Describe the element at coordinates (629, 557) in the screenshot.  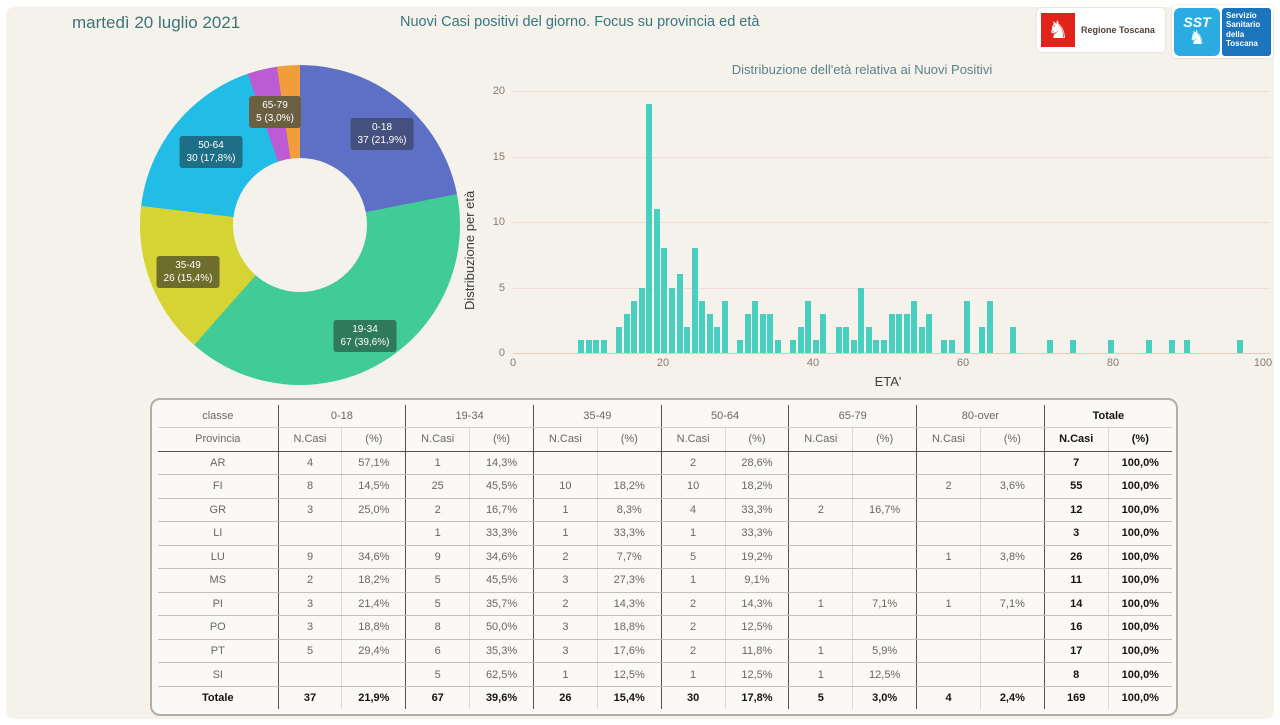
I see `value-cell: 7,7%` at that location.